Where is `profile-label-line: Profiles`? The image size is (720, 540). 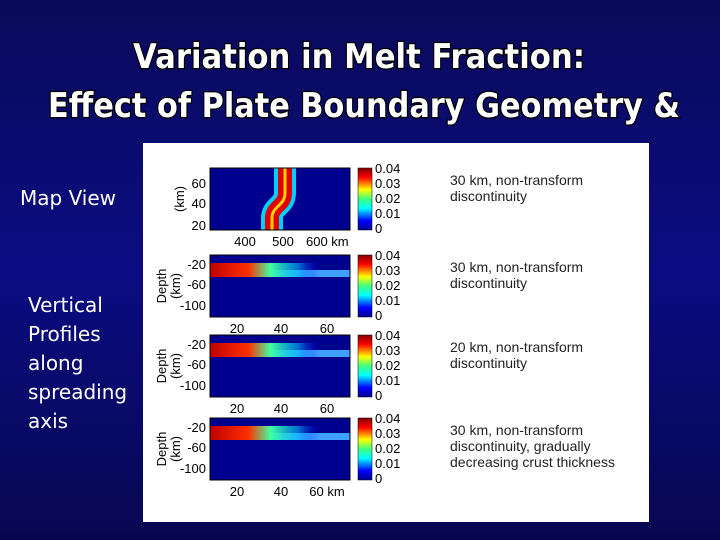
profile-label-line: Profiles is located at coordinates (64, 334).